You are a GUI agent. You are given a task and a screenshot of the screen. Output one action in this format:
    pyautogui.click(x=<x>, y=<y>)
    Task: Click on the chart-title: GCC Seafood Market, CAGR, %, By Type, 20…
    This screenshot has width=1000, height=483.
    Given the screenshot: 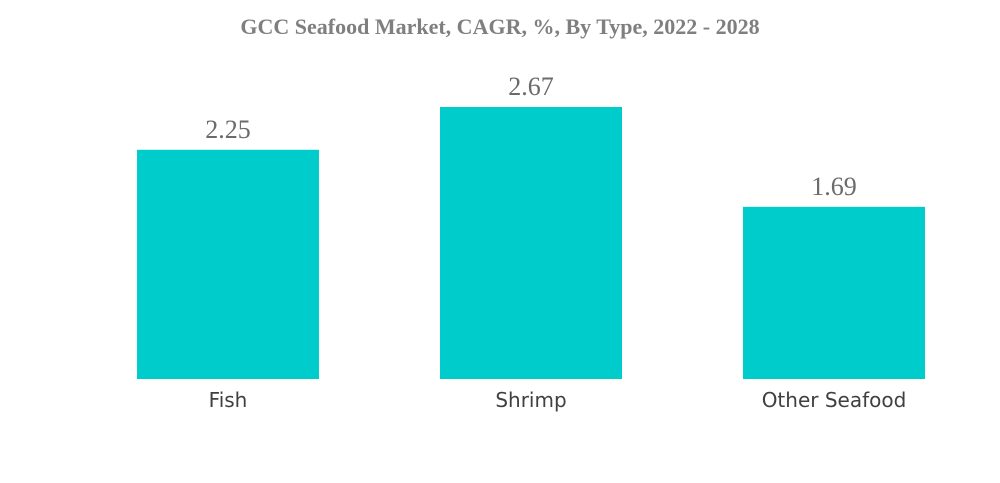 What is the action you would take?
    pyautogui.click(x=500, y=26)
    